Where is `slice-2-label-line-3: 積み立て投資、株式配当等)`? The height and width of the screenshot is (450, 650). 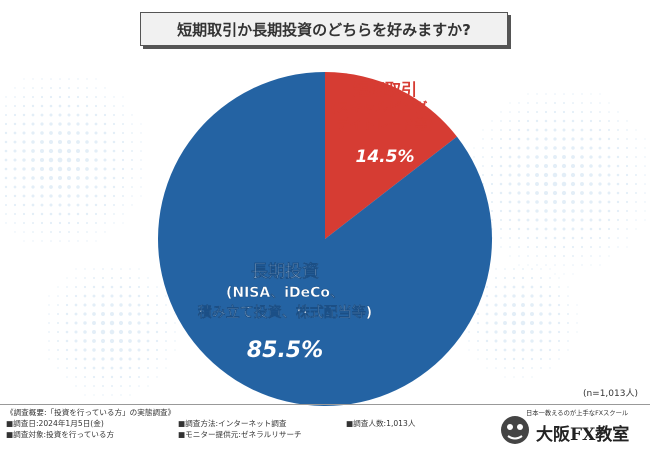
slice-2-label-line-3: 積み立て投資、株式配当等) is located at coordinates (284, 312).